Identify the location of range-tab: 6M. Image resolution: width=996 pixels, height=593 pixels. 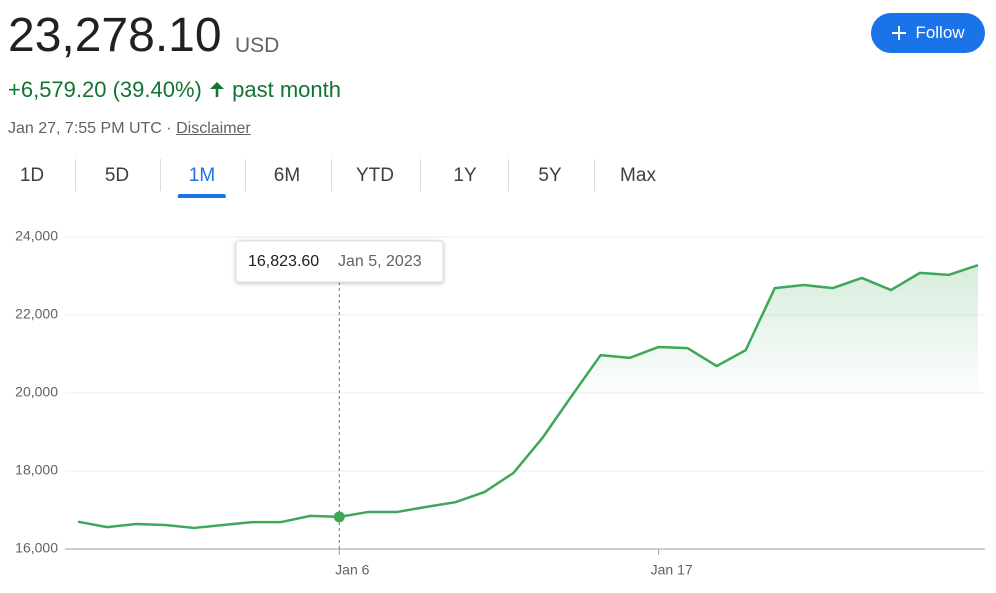
(287, 175).